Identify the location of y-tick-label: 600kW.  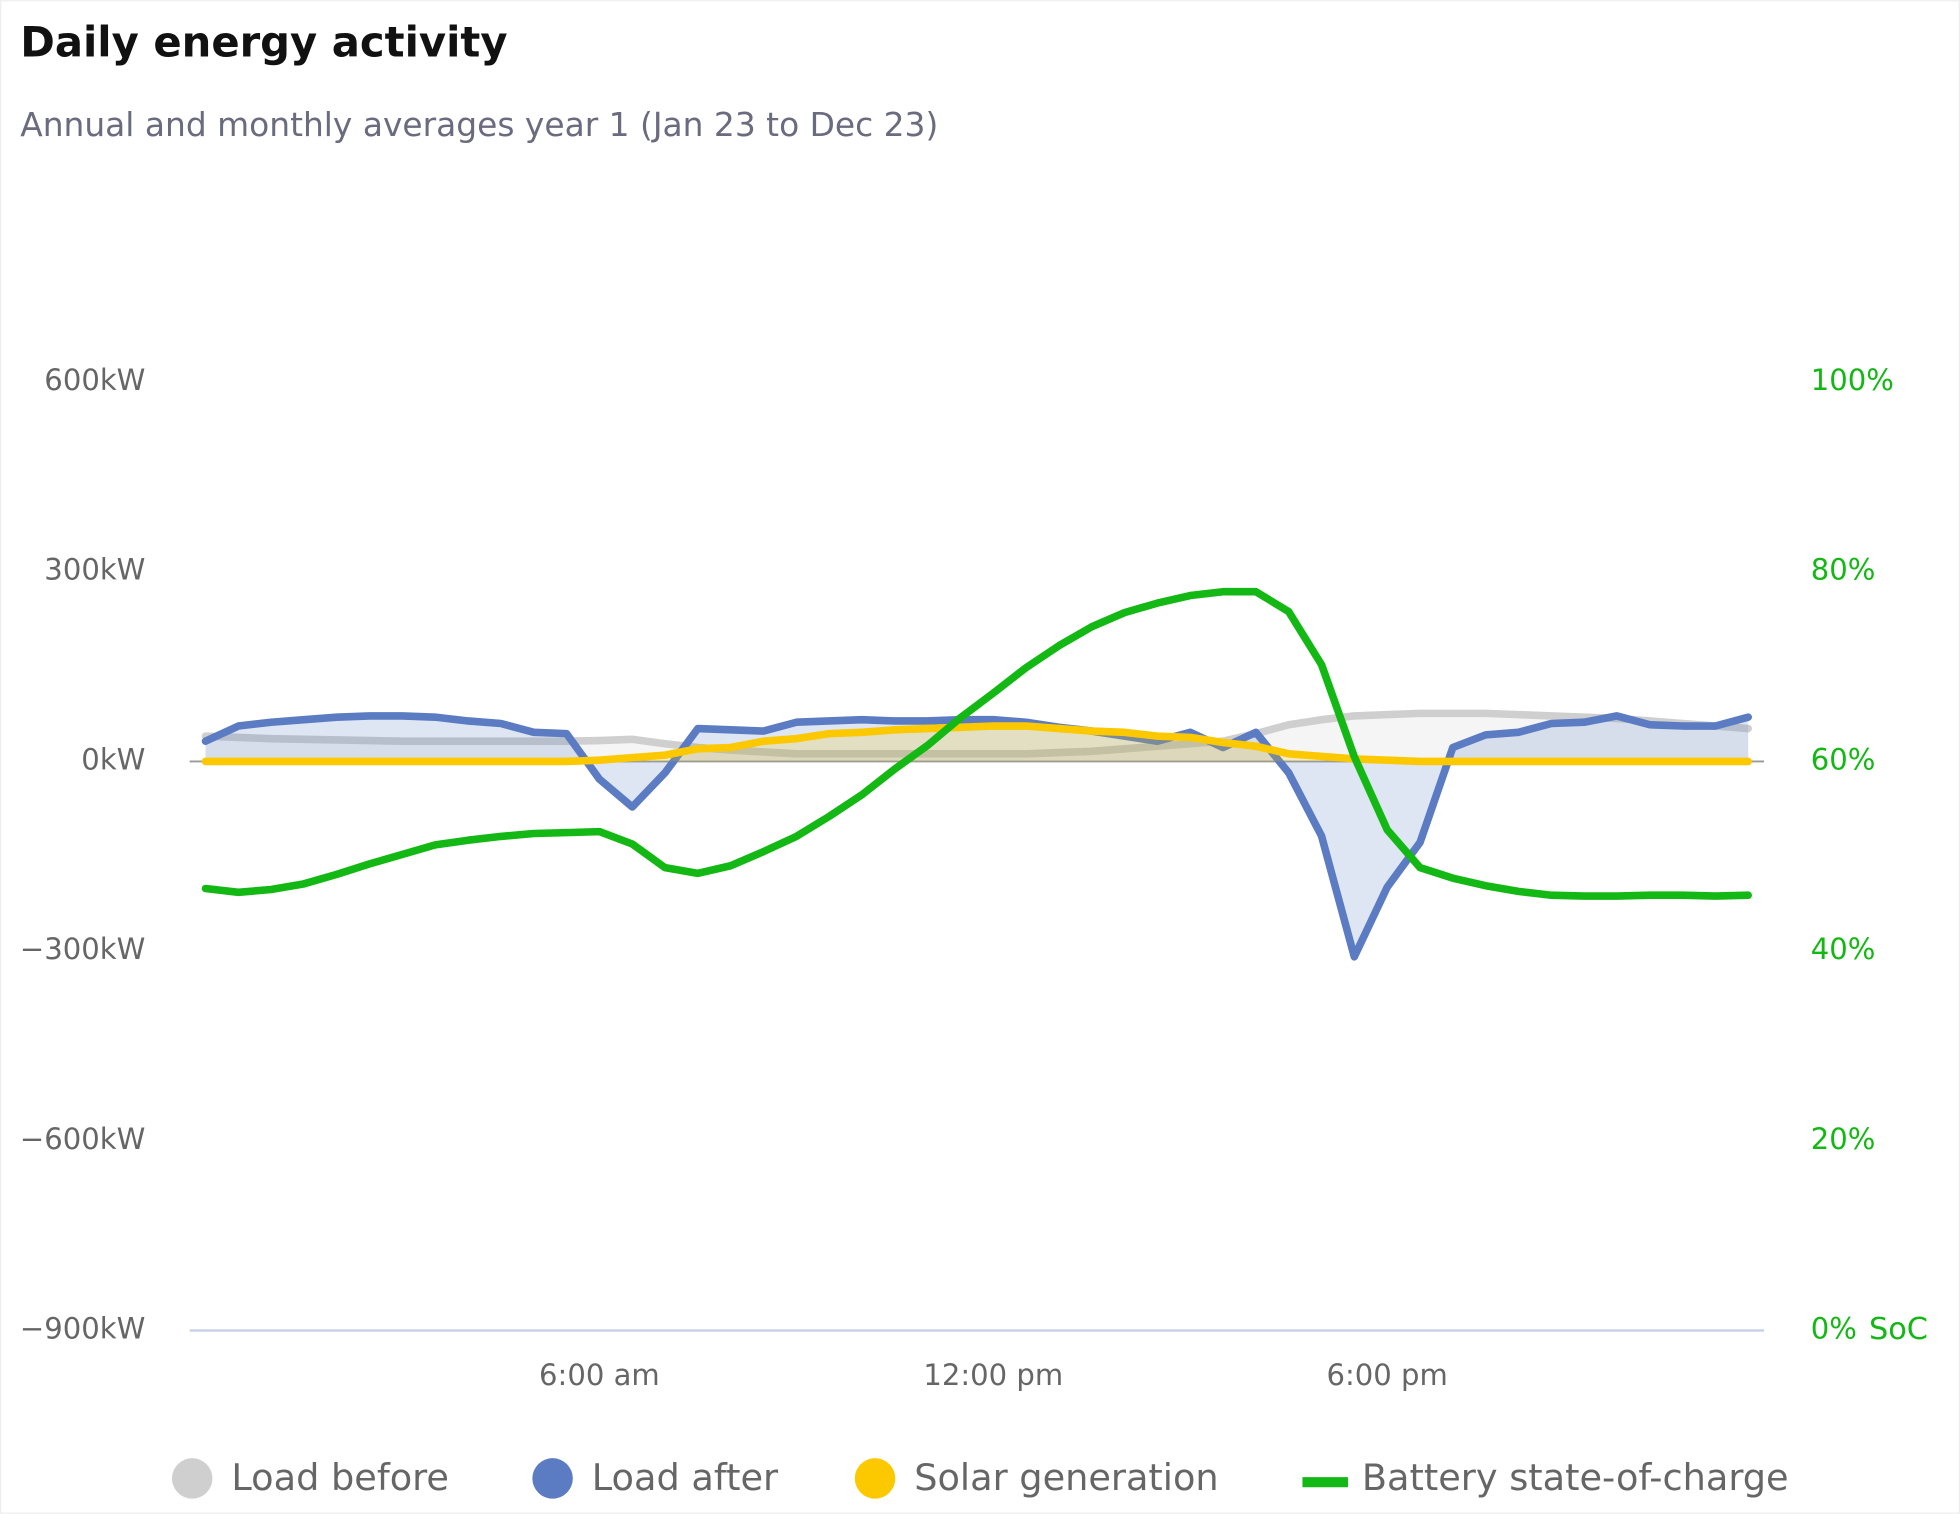
(94, 380).